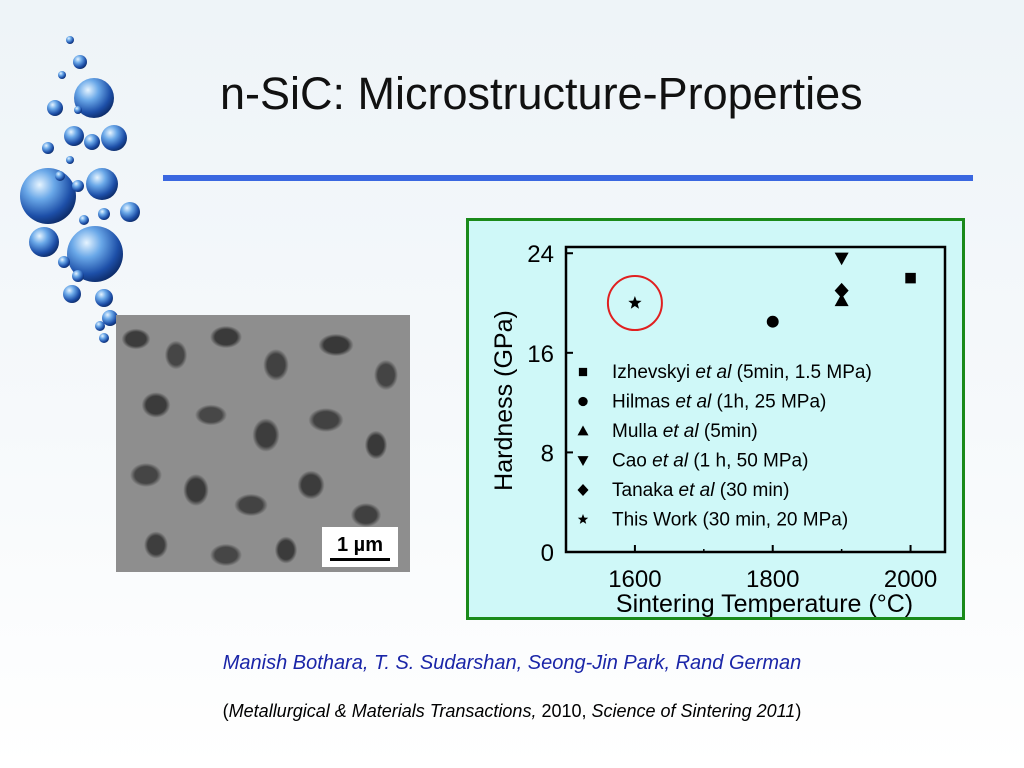  What do you see at coordinates (541, 93) in the screenshot?
I see `slide-title: n-SiC: Microstructure-Properties` at bounding box center [541, 93].